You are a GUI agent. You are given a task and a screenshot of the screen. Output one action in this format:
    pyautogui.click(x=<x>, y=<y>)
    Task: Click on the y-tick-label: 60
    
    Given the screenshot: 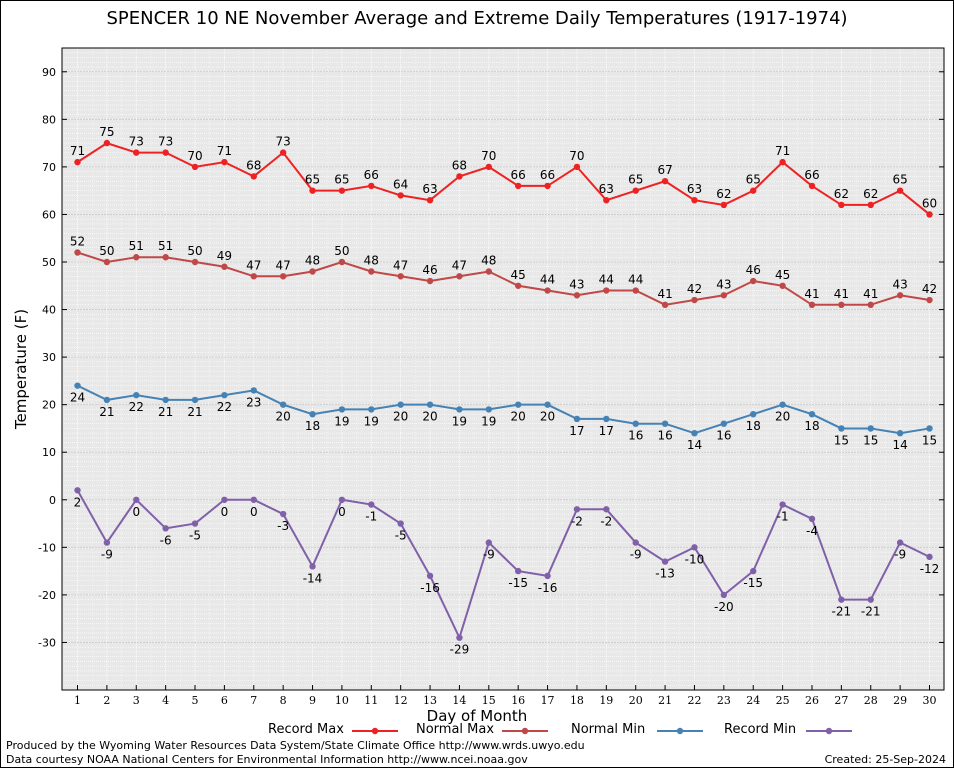 What is the action you would take?
    pyautogui.click(x=49, y=214)
    